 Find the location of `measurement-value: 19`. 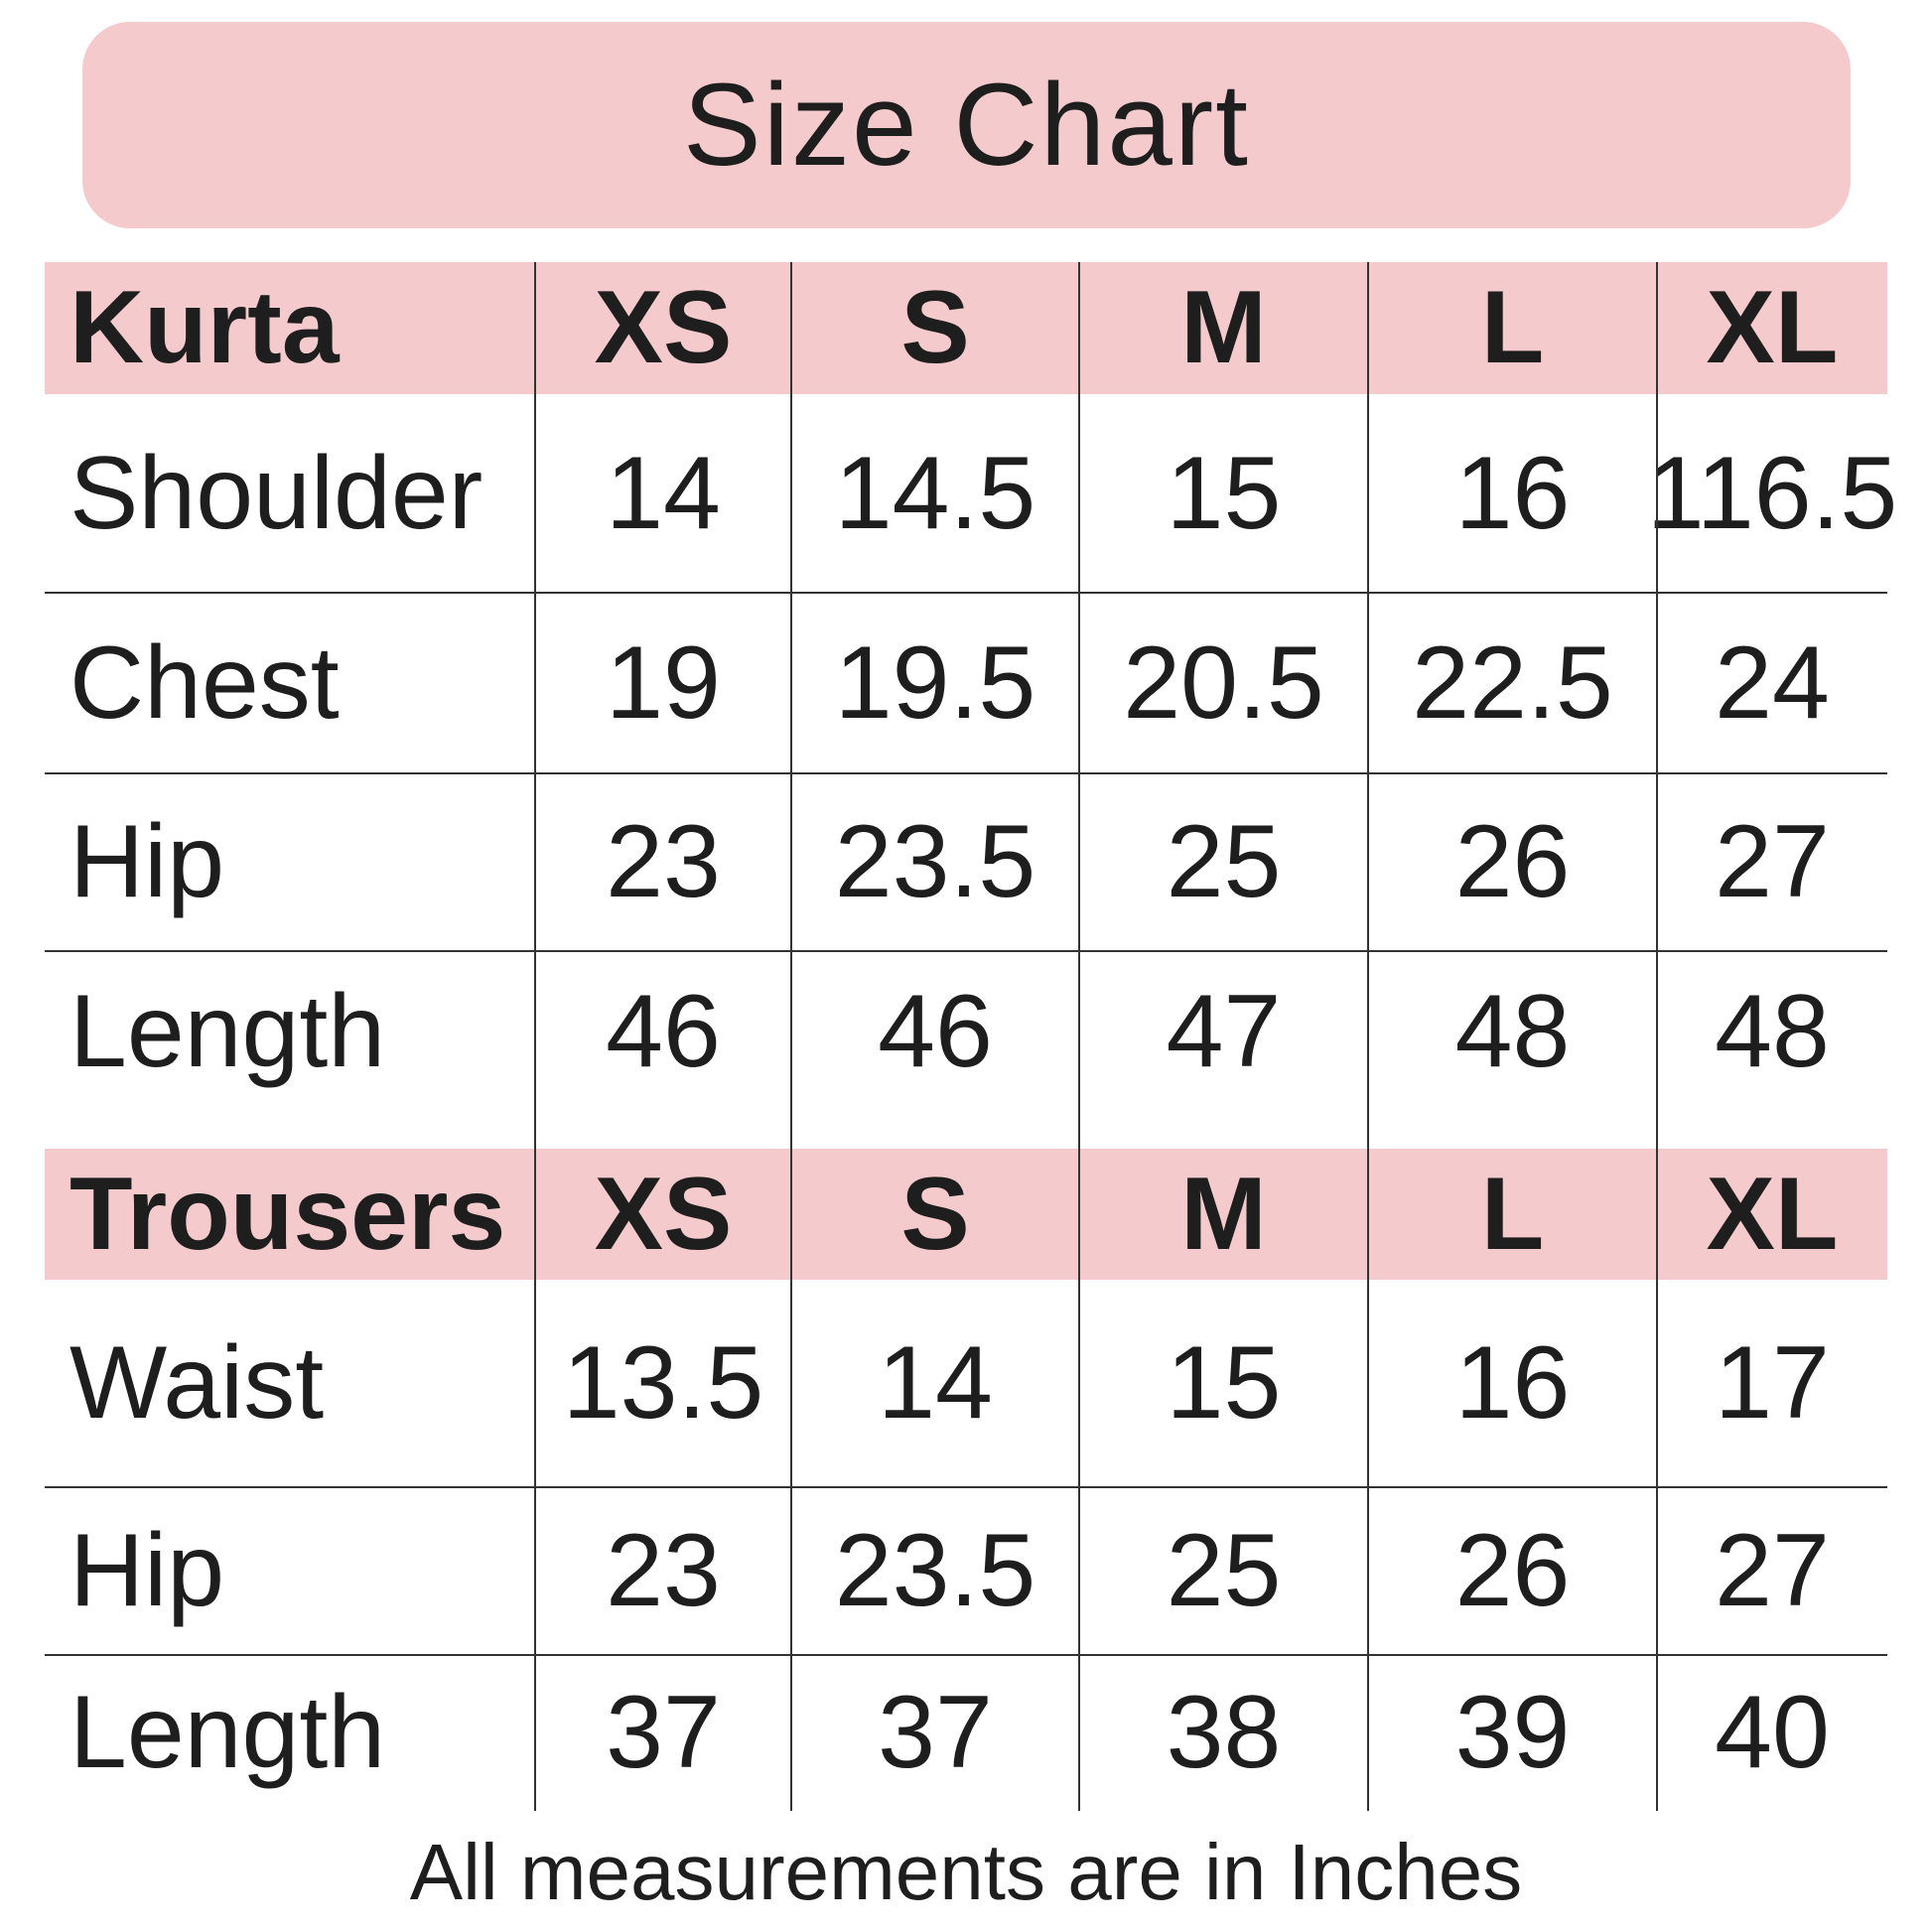

measurement-value: 19 is located at coordinates (663, 683).